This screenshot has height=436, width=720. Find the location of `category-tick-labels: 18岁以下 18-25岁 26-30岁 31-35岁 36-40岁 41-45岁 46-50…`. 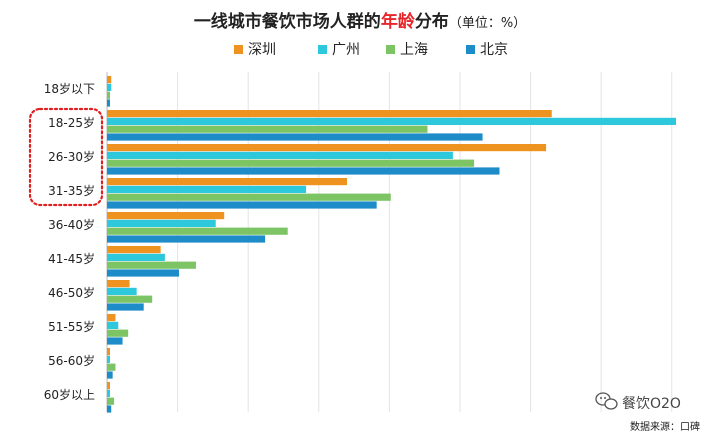

category-tick-labels: 18岁以下 18-25岁 26-30岁 31-35岁 36-40岁 41-45岁 46-50… is located at coordinates (69, 241).